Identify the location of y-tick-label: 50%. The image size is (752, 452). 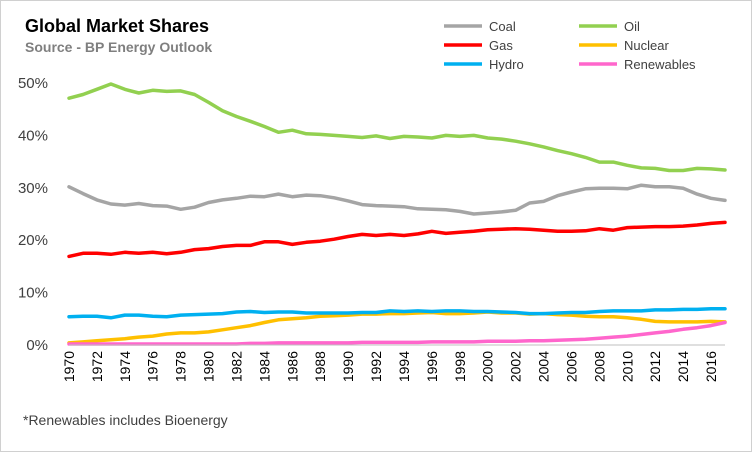
(33, 83).